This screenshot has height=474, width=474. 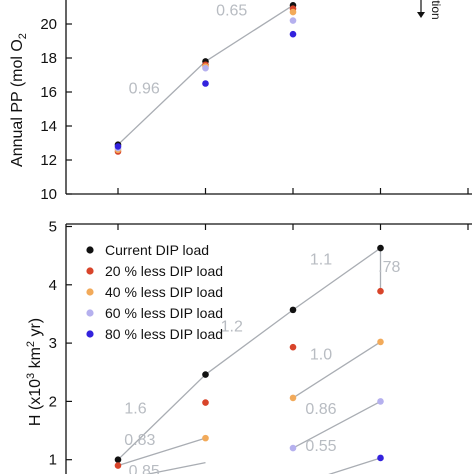 I want to click on bottom-ylabel-sup1: 3, so click(x=31, y=376).